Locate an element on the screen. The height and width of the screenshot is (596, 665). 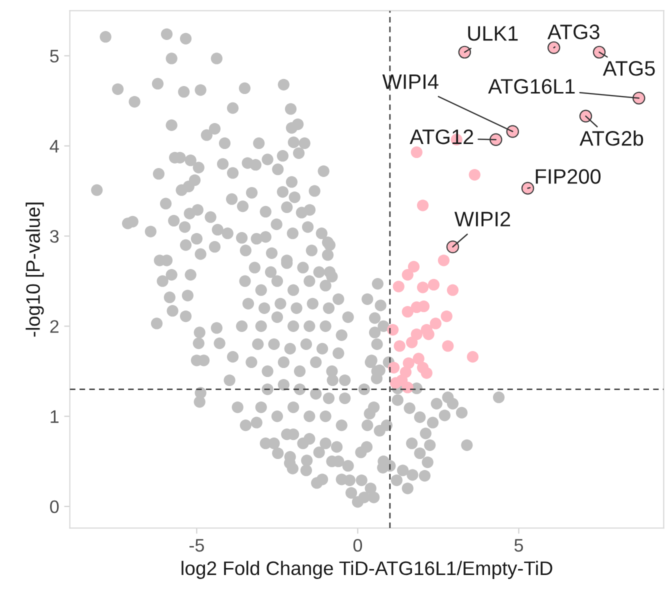
y-axis-title: -log10 [P-value] is located at coordinates (35, 269).